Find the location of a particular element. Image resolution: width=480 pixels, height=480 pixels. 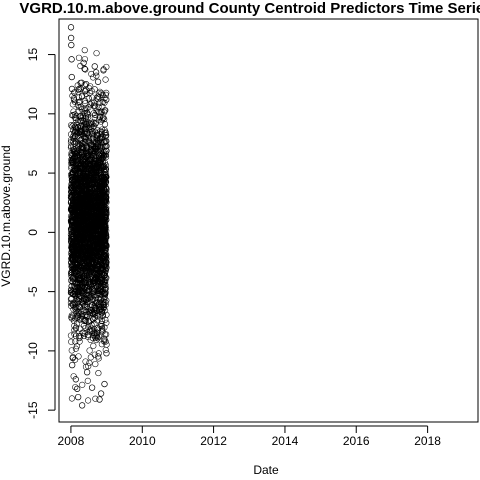

x-tick-label: 2014 is located at coordinates (285, 441).